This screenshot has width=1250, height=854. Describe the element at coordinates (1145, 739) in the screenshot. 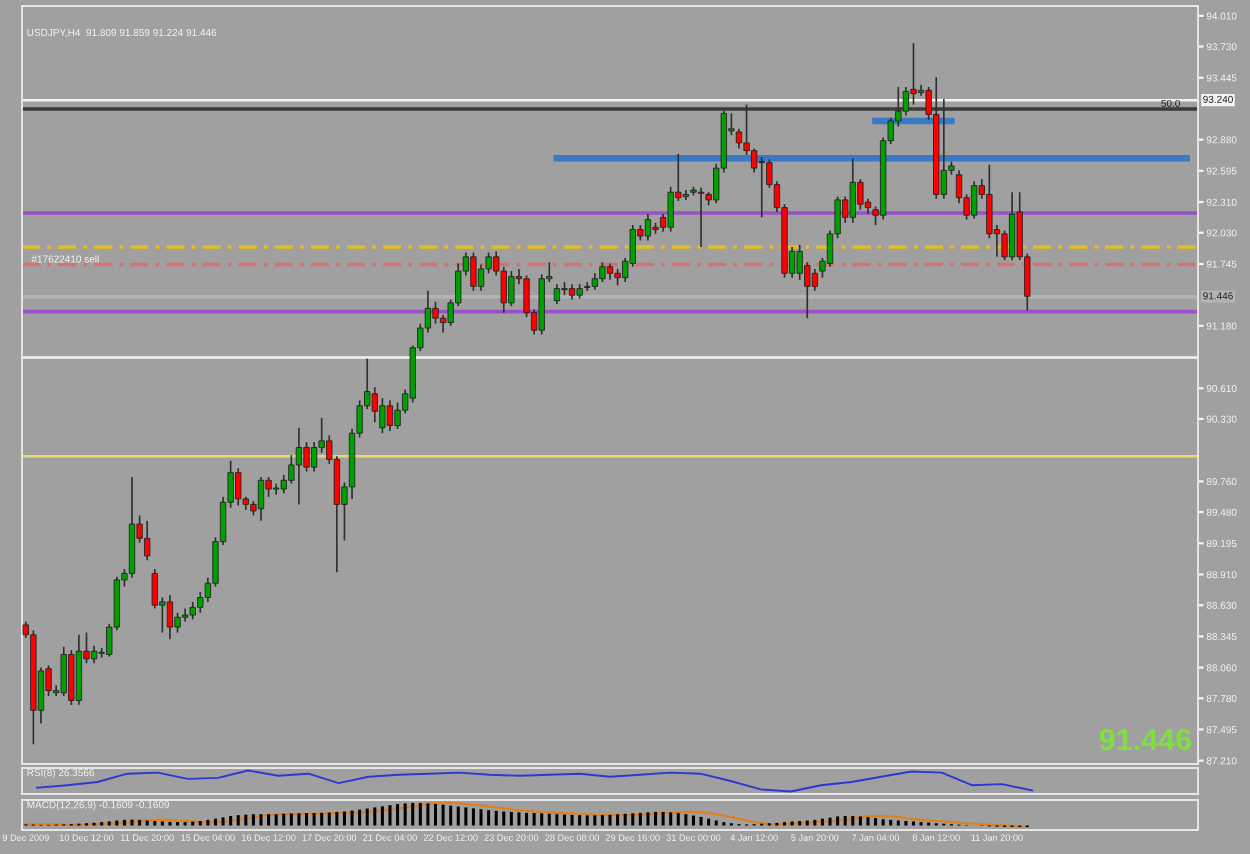

I see `annotation: 91.446` at that location.